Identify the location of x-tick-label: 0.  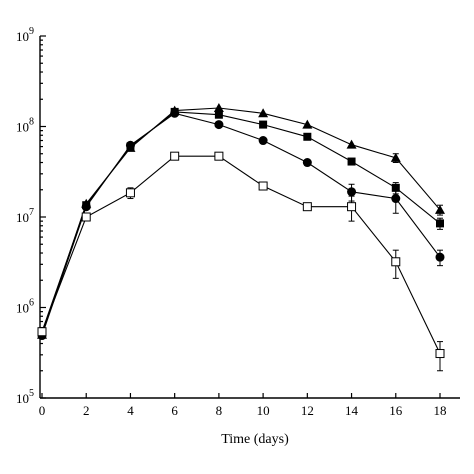
(42, 410).